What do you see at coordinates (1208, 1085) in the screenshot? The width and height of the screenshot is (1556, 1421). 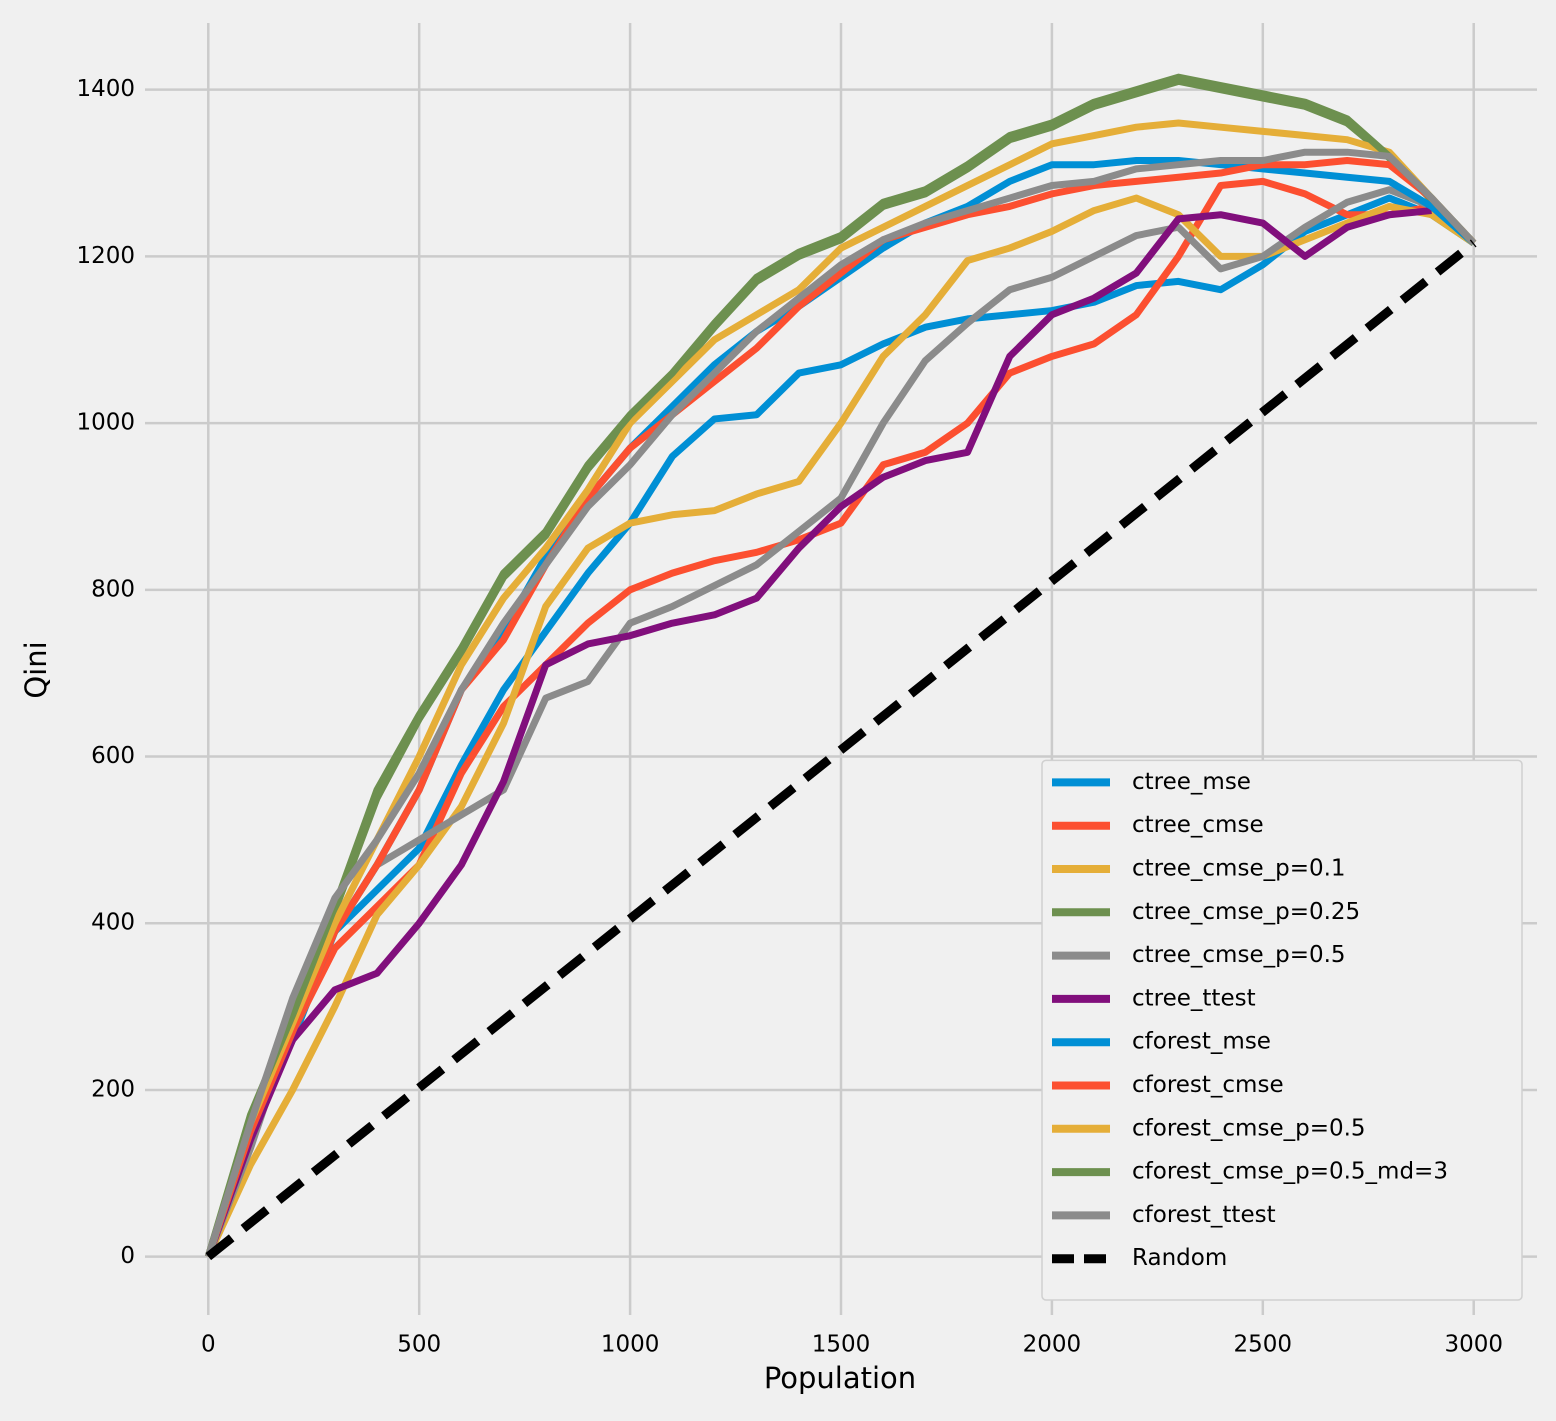 I see `legend-label: cforest_cmse` at bounding box center [1208, 1085].